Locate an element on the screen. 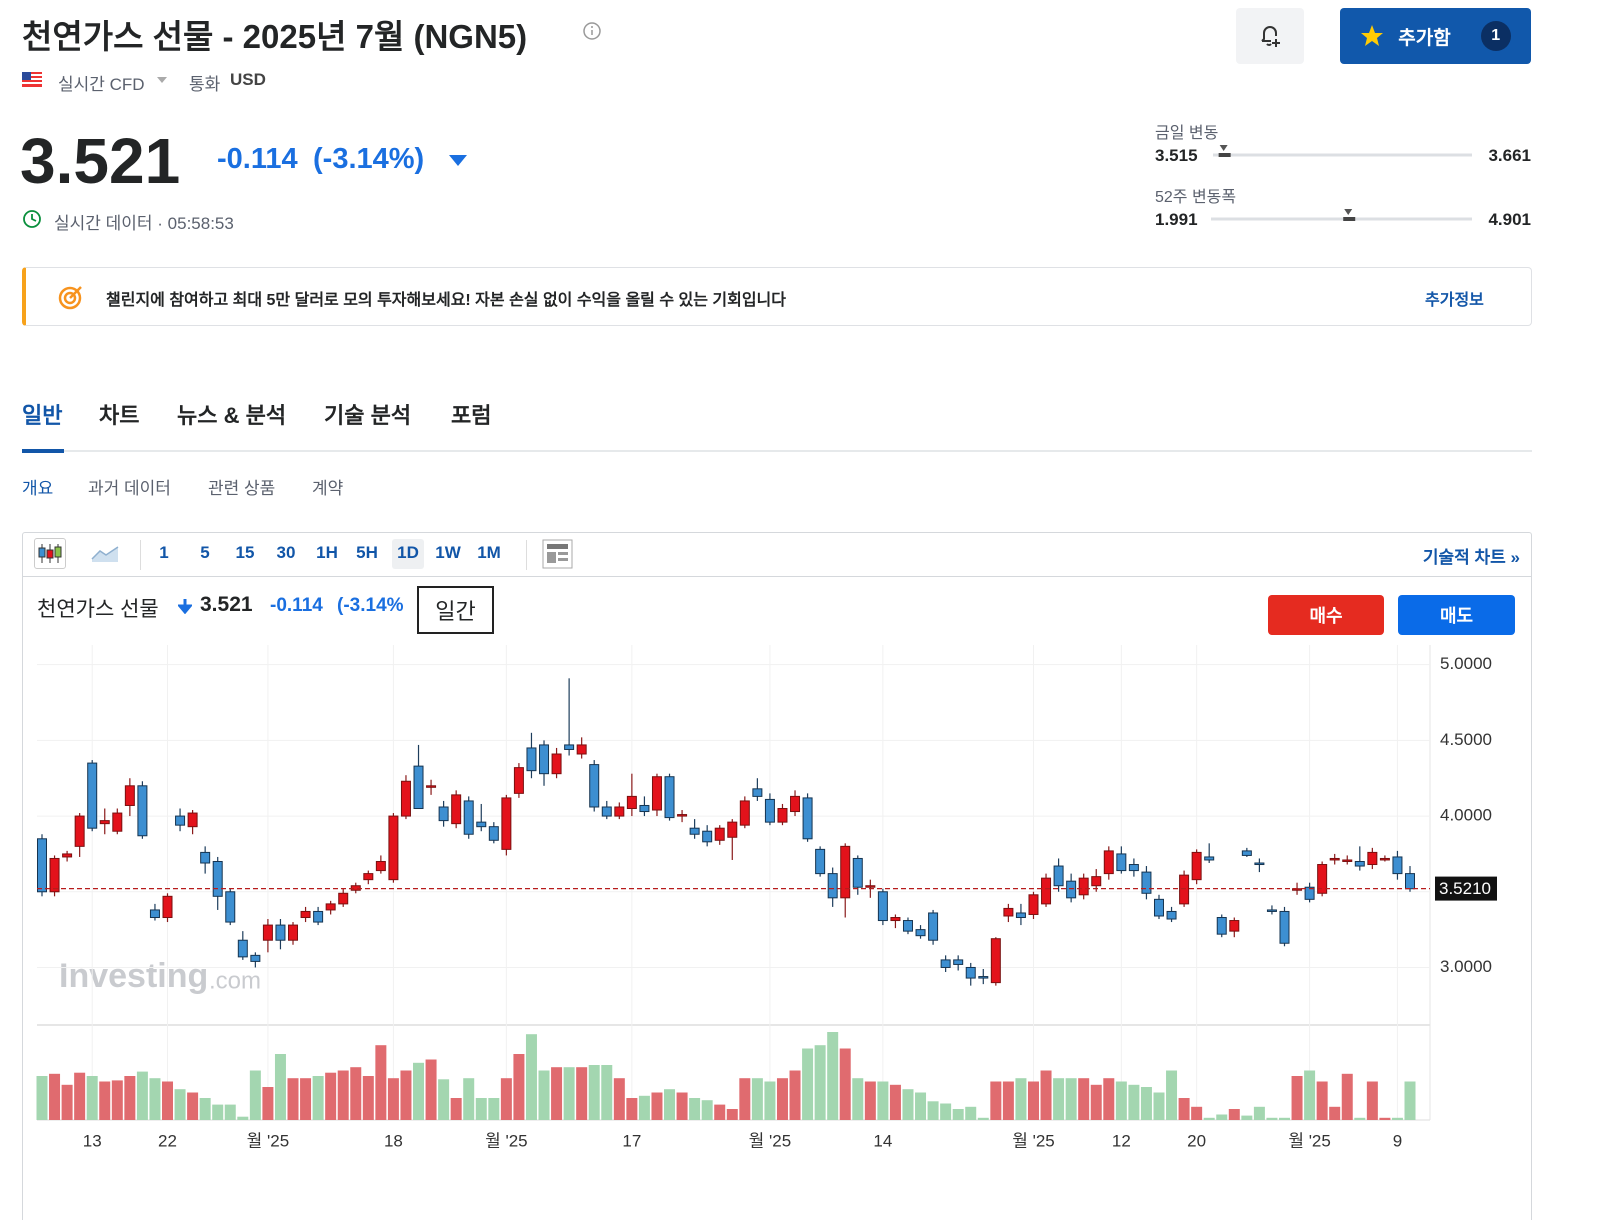  watchlist-button: 추가함 1 is located at coordinates (1435, 36).